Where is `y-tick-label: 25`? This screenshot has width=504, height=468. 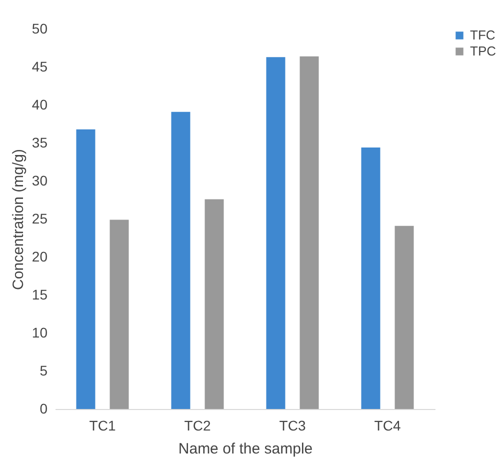 y-tick-label: 25 is located at coordinates (40, 218).